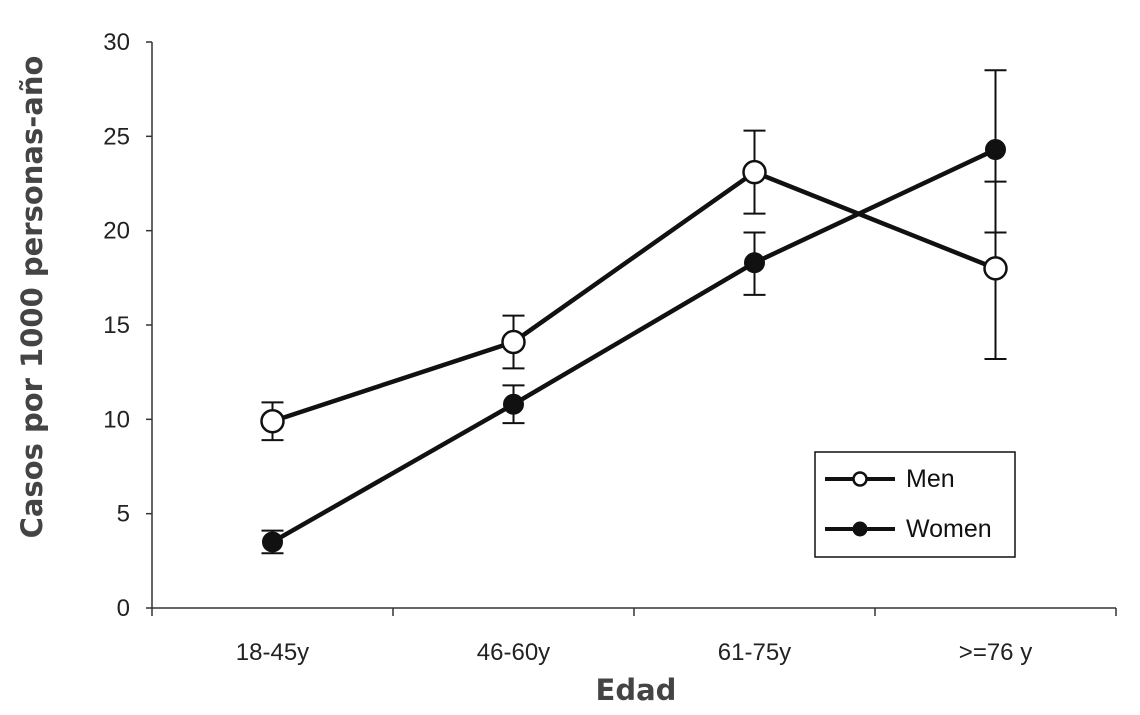 This screenshot has height=715, width=1140. Describe the element at coordinates (123, 514) in the screenshot. I see `y-tick-label: 5` at that location.